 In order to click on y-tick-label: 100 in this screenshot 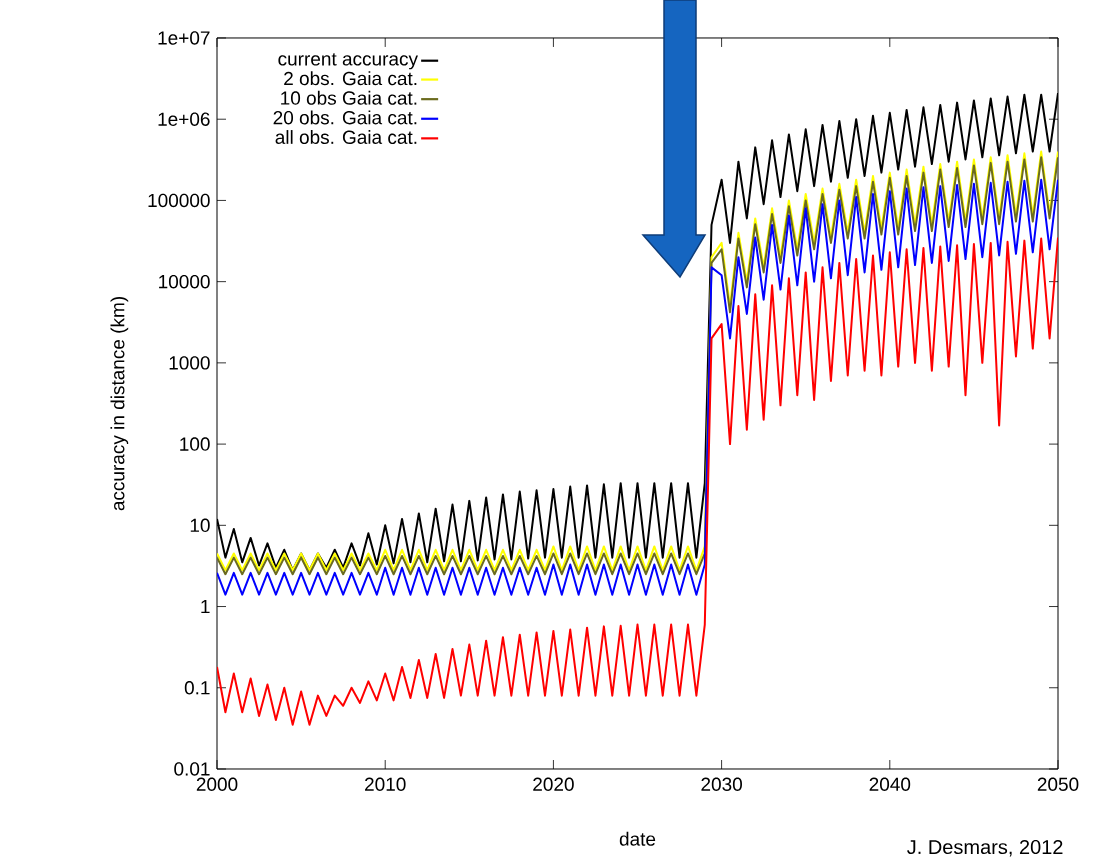, I will do `click(195, 444)`.